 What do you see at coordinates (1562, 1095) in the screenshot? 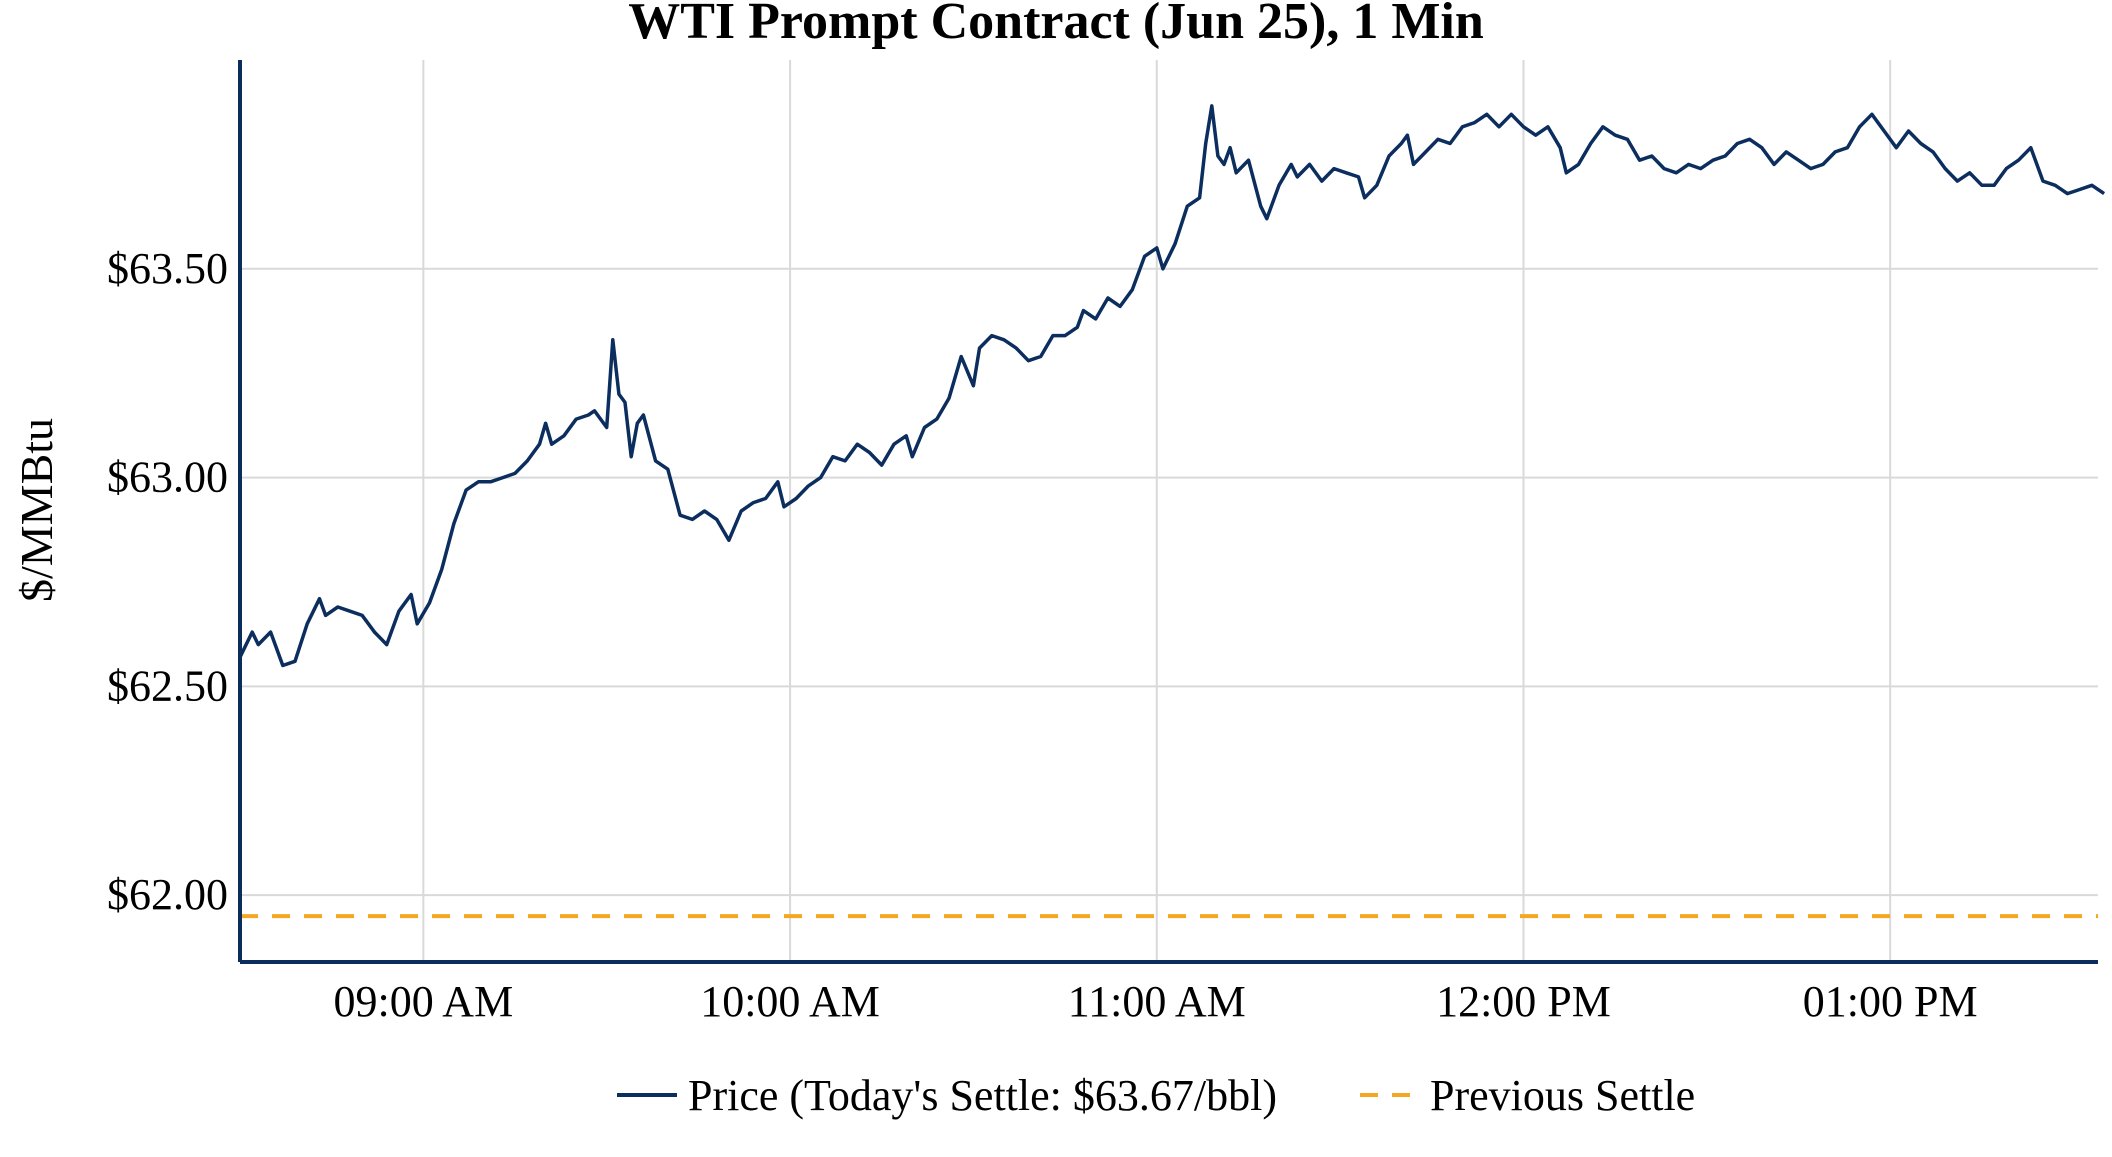
I see `legend-previous-settle-label: Previous Settle` at bounding box center [1562, 1095].